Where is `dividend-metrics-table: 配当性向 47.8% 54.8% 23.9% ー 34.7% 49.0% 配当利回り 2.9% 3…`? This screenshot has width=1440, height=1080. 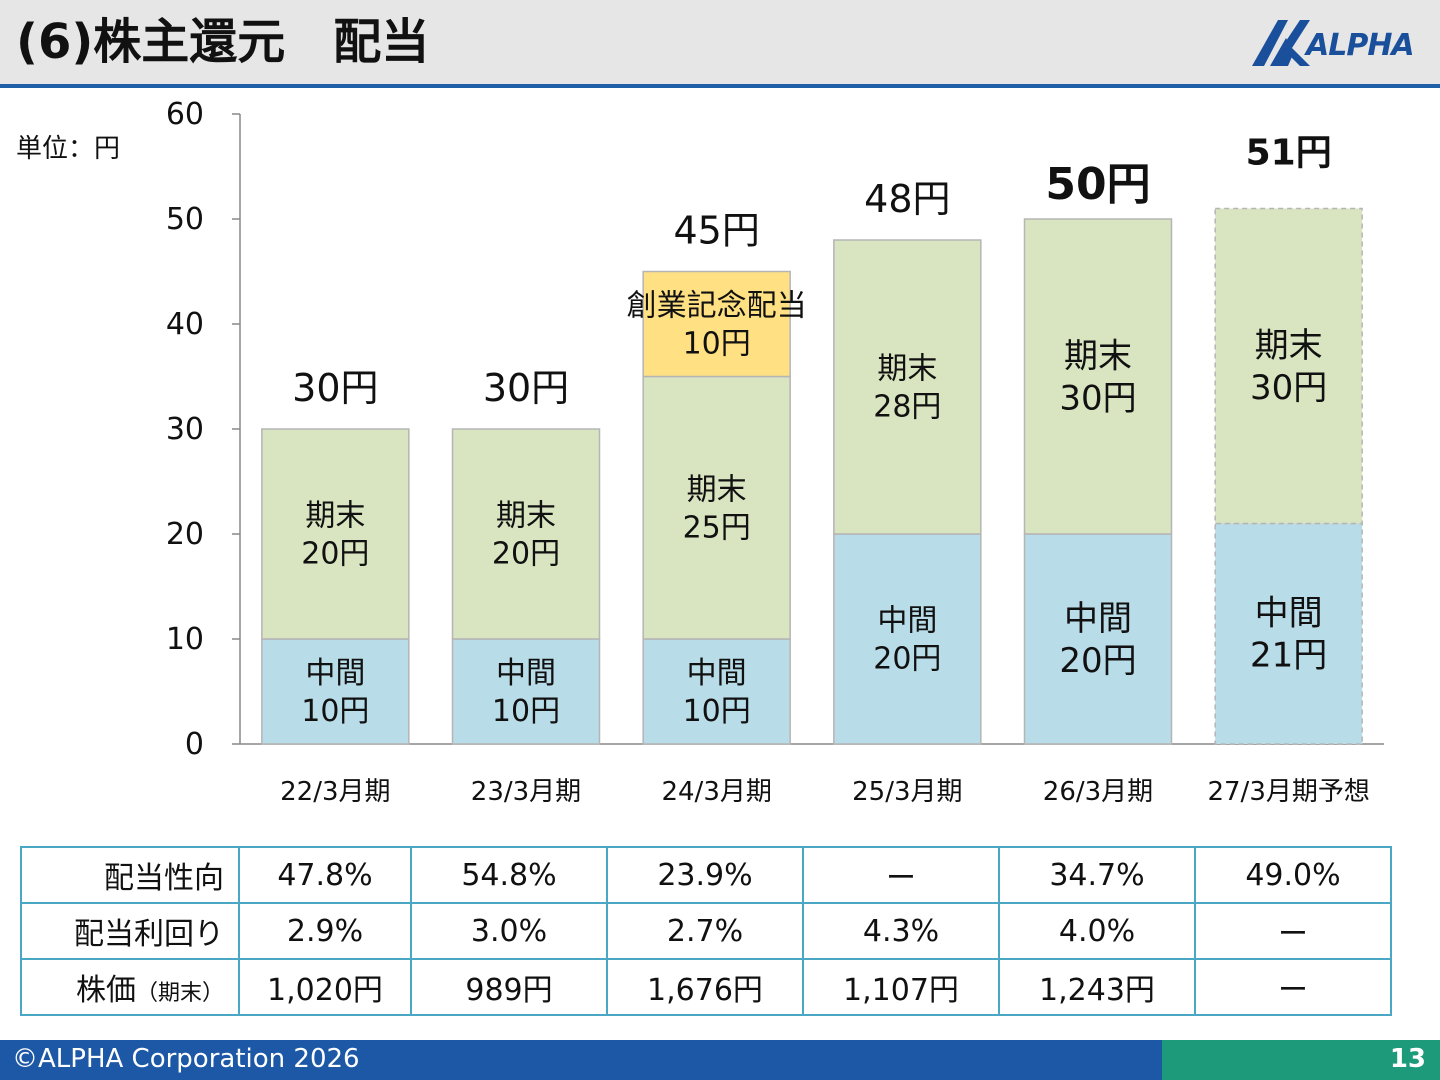
dividend-metrics-table: 配当性向 47.8% 54.8% 23.9% ー 34.7% 49.0% 配当利回り 2.9% 3… is located at coordinates (706, 931).